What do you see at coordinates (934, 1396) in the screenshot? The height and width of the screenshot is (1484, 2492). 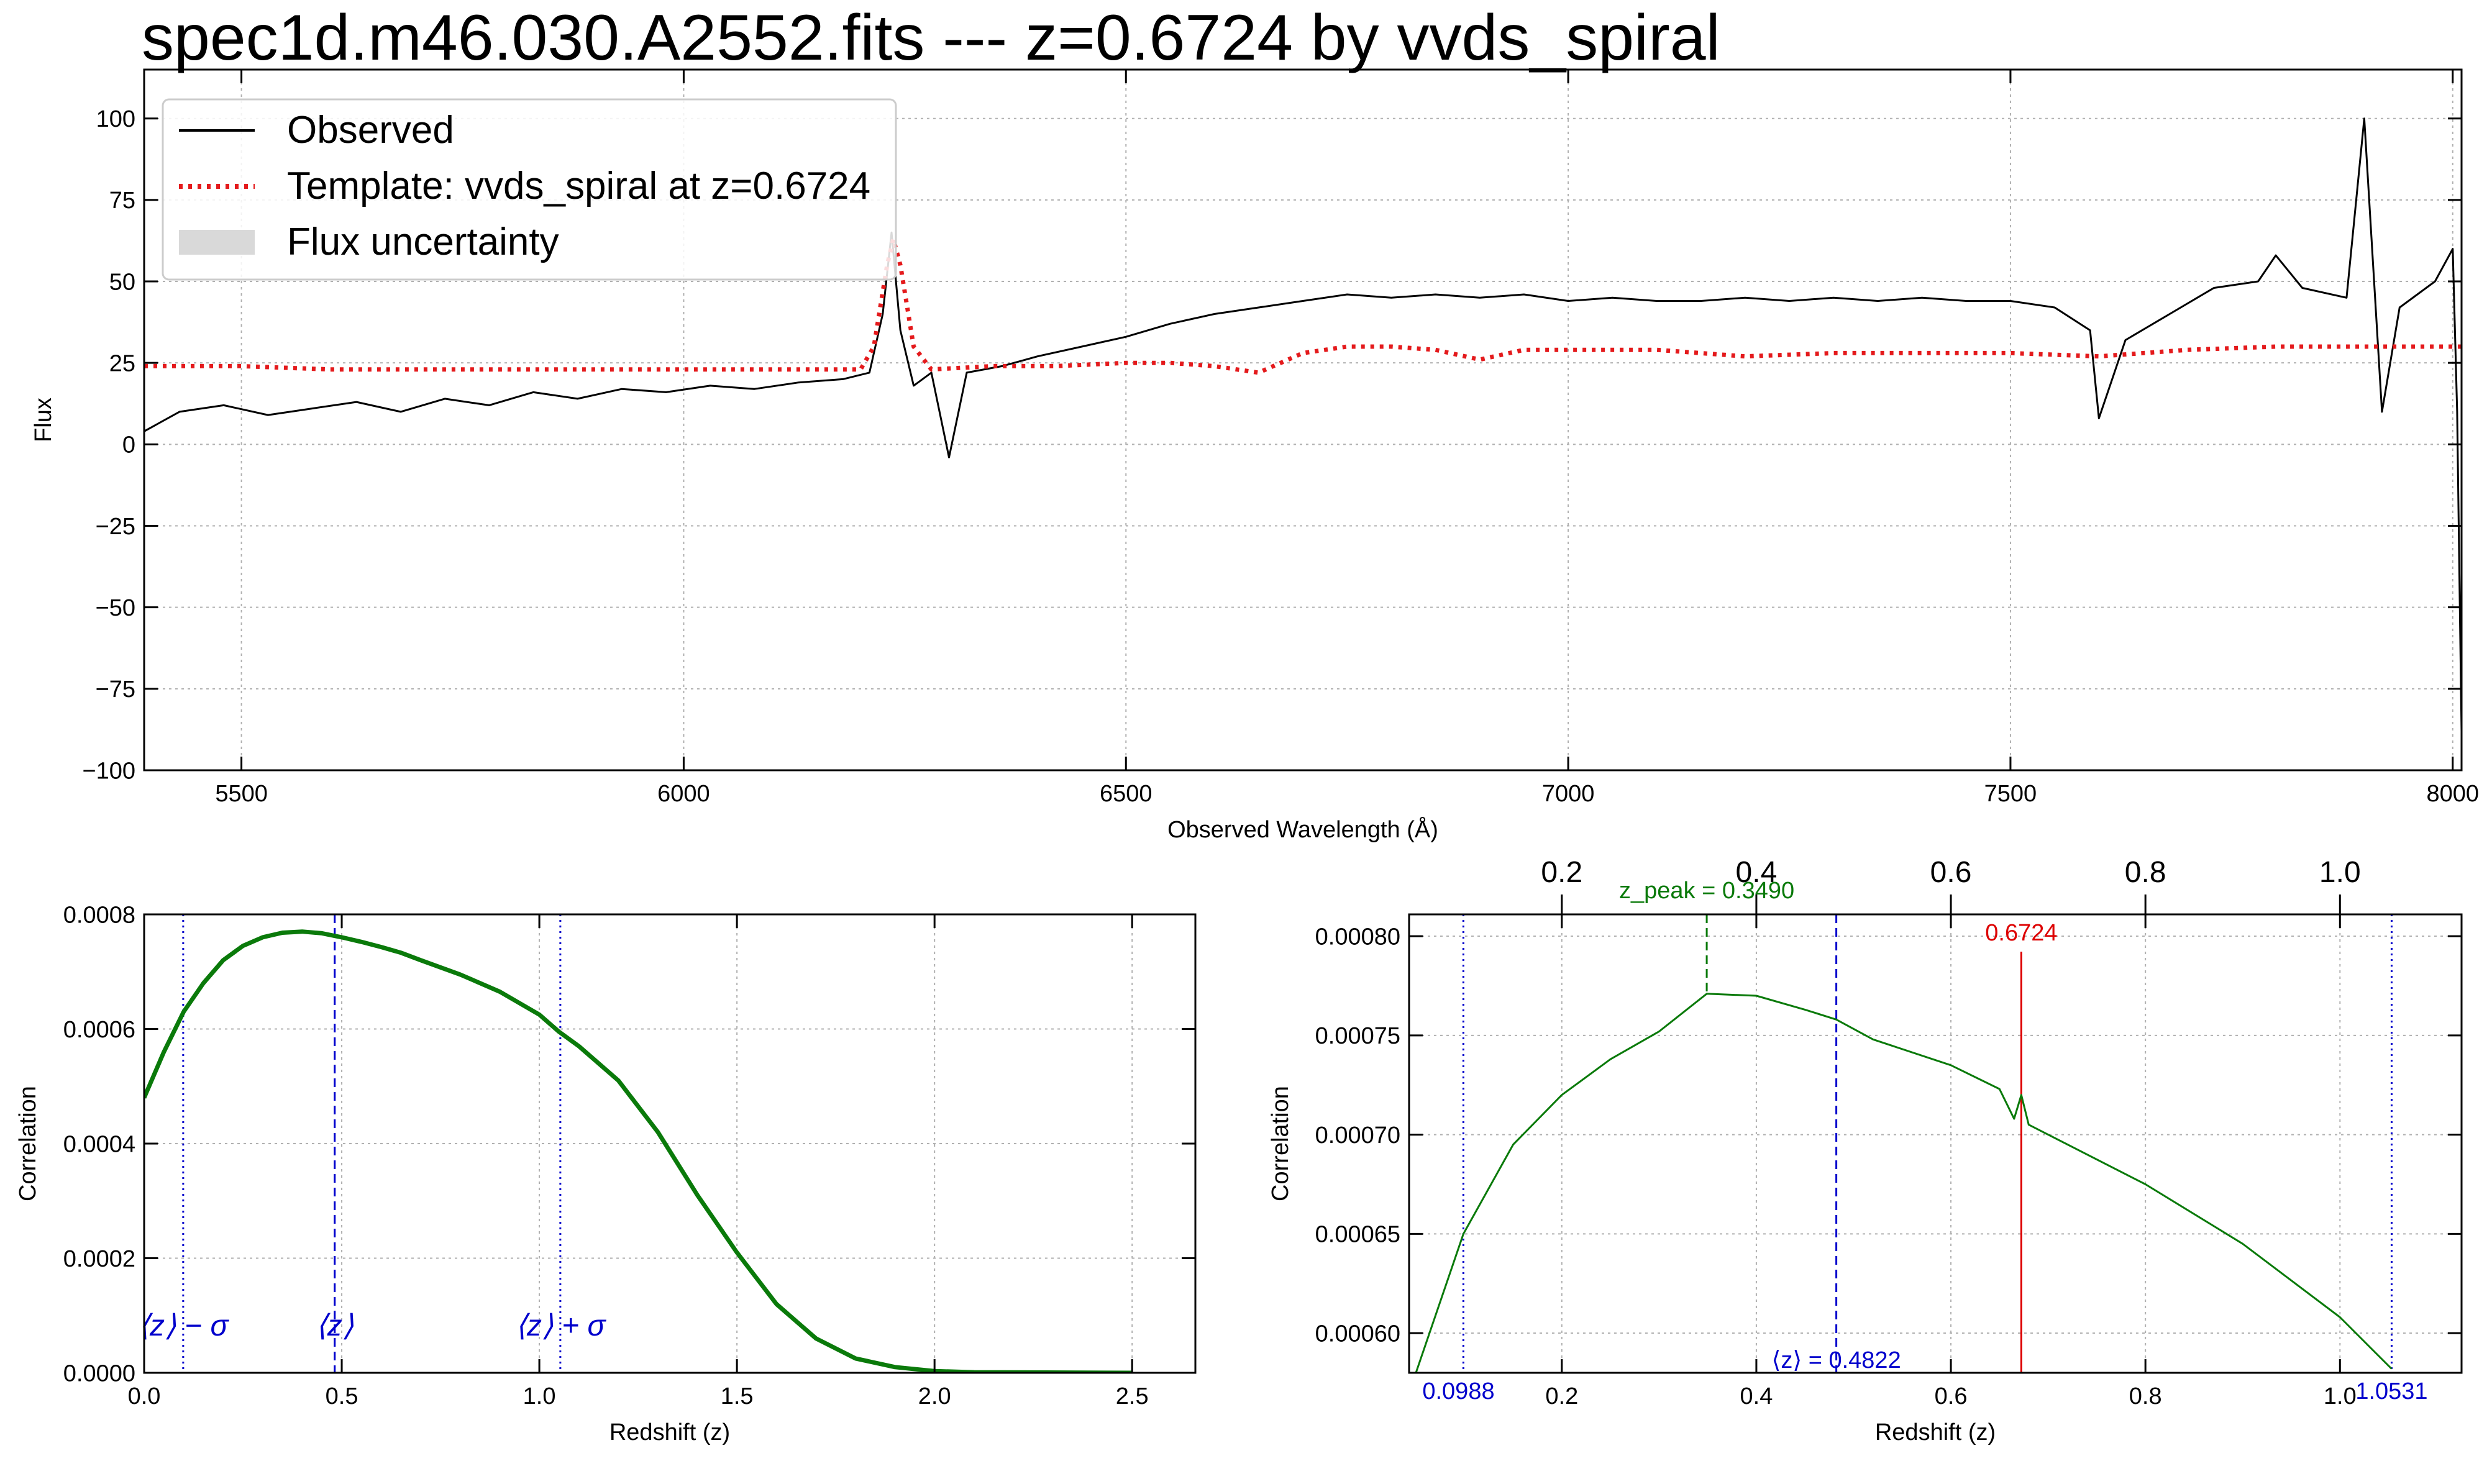 I see `x-tick-label: 2.0` at bounding box center [934, 1396].